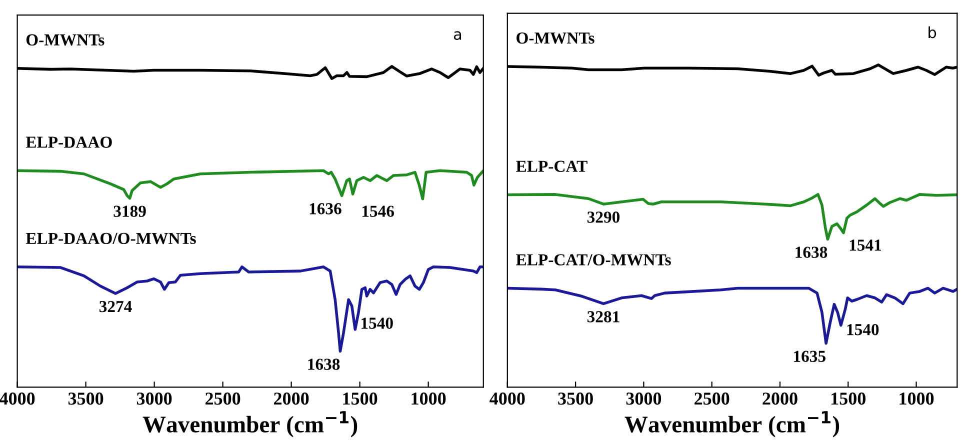 Image resolution: width=961 pixels, height=444 pixels. Describe the element at coordinates (866, 245) in the screenshot. I see `annotation: 1541` at that location.